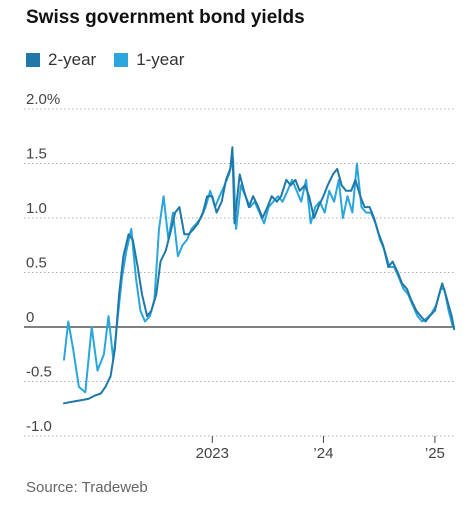  I want to click on source-note: Source: Tradeweb, so click(87, 487).